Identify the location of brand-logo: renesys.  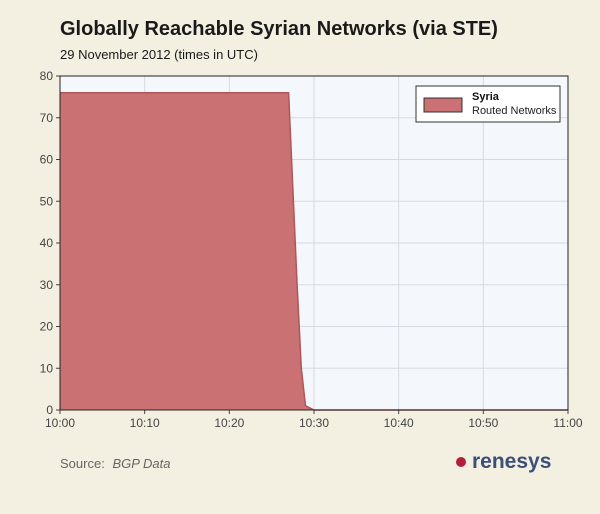
(503, 462).